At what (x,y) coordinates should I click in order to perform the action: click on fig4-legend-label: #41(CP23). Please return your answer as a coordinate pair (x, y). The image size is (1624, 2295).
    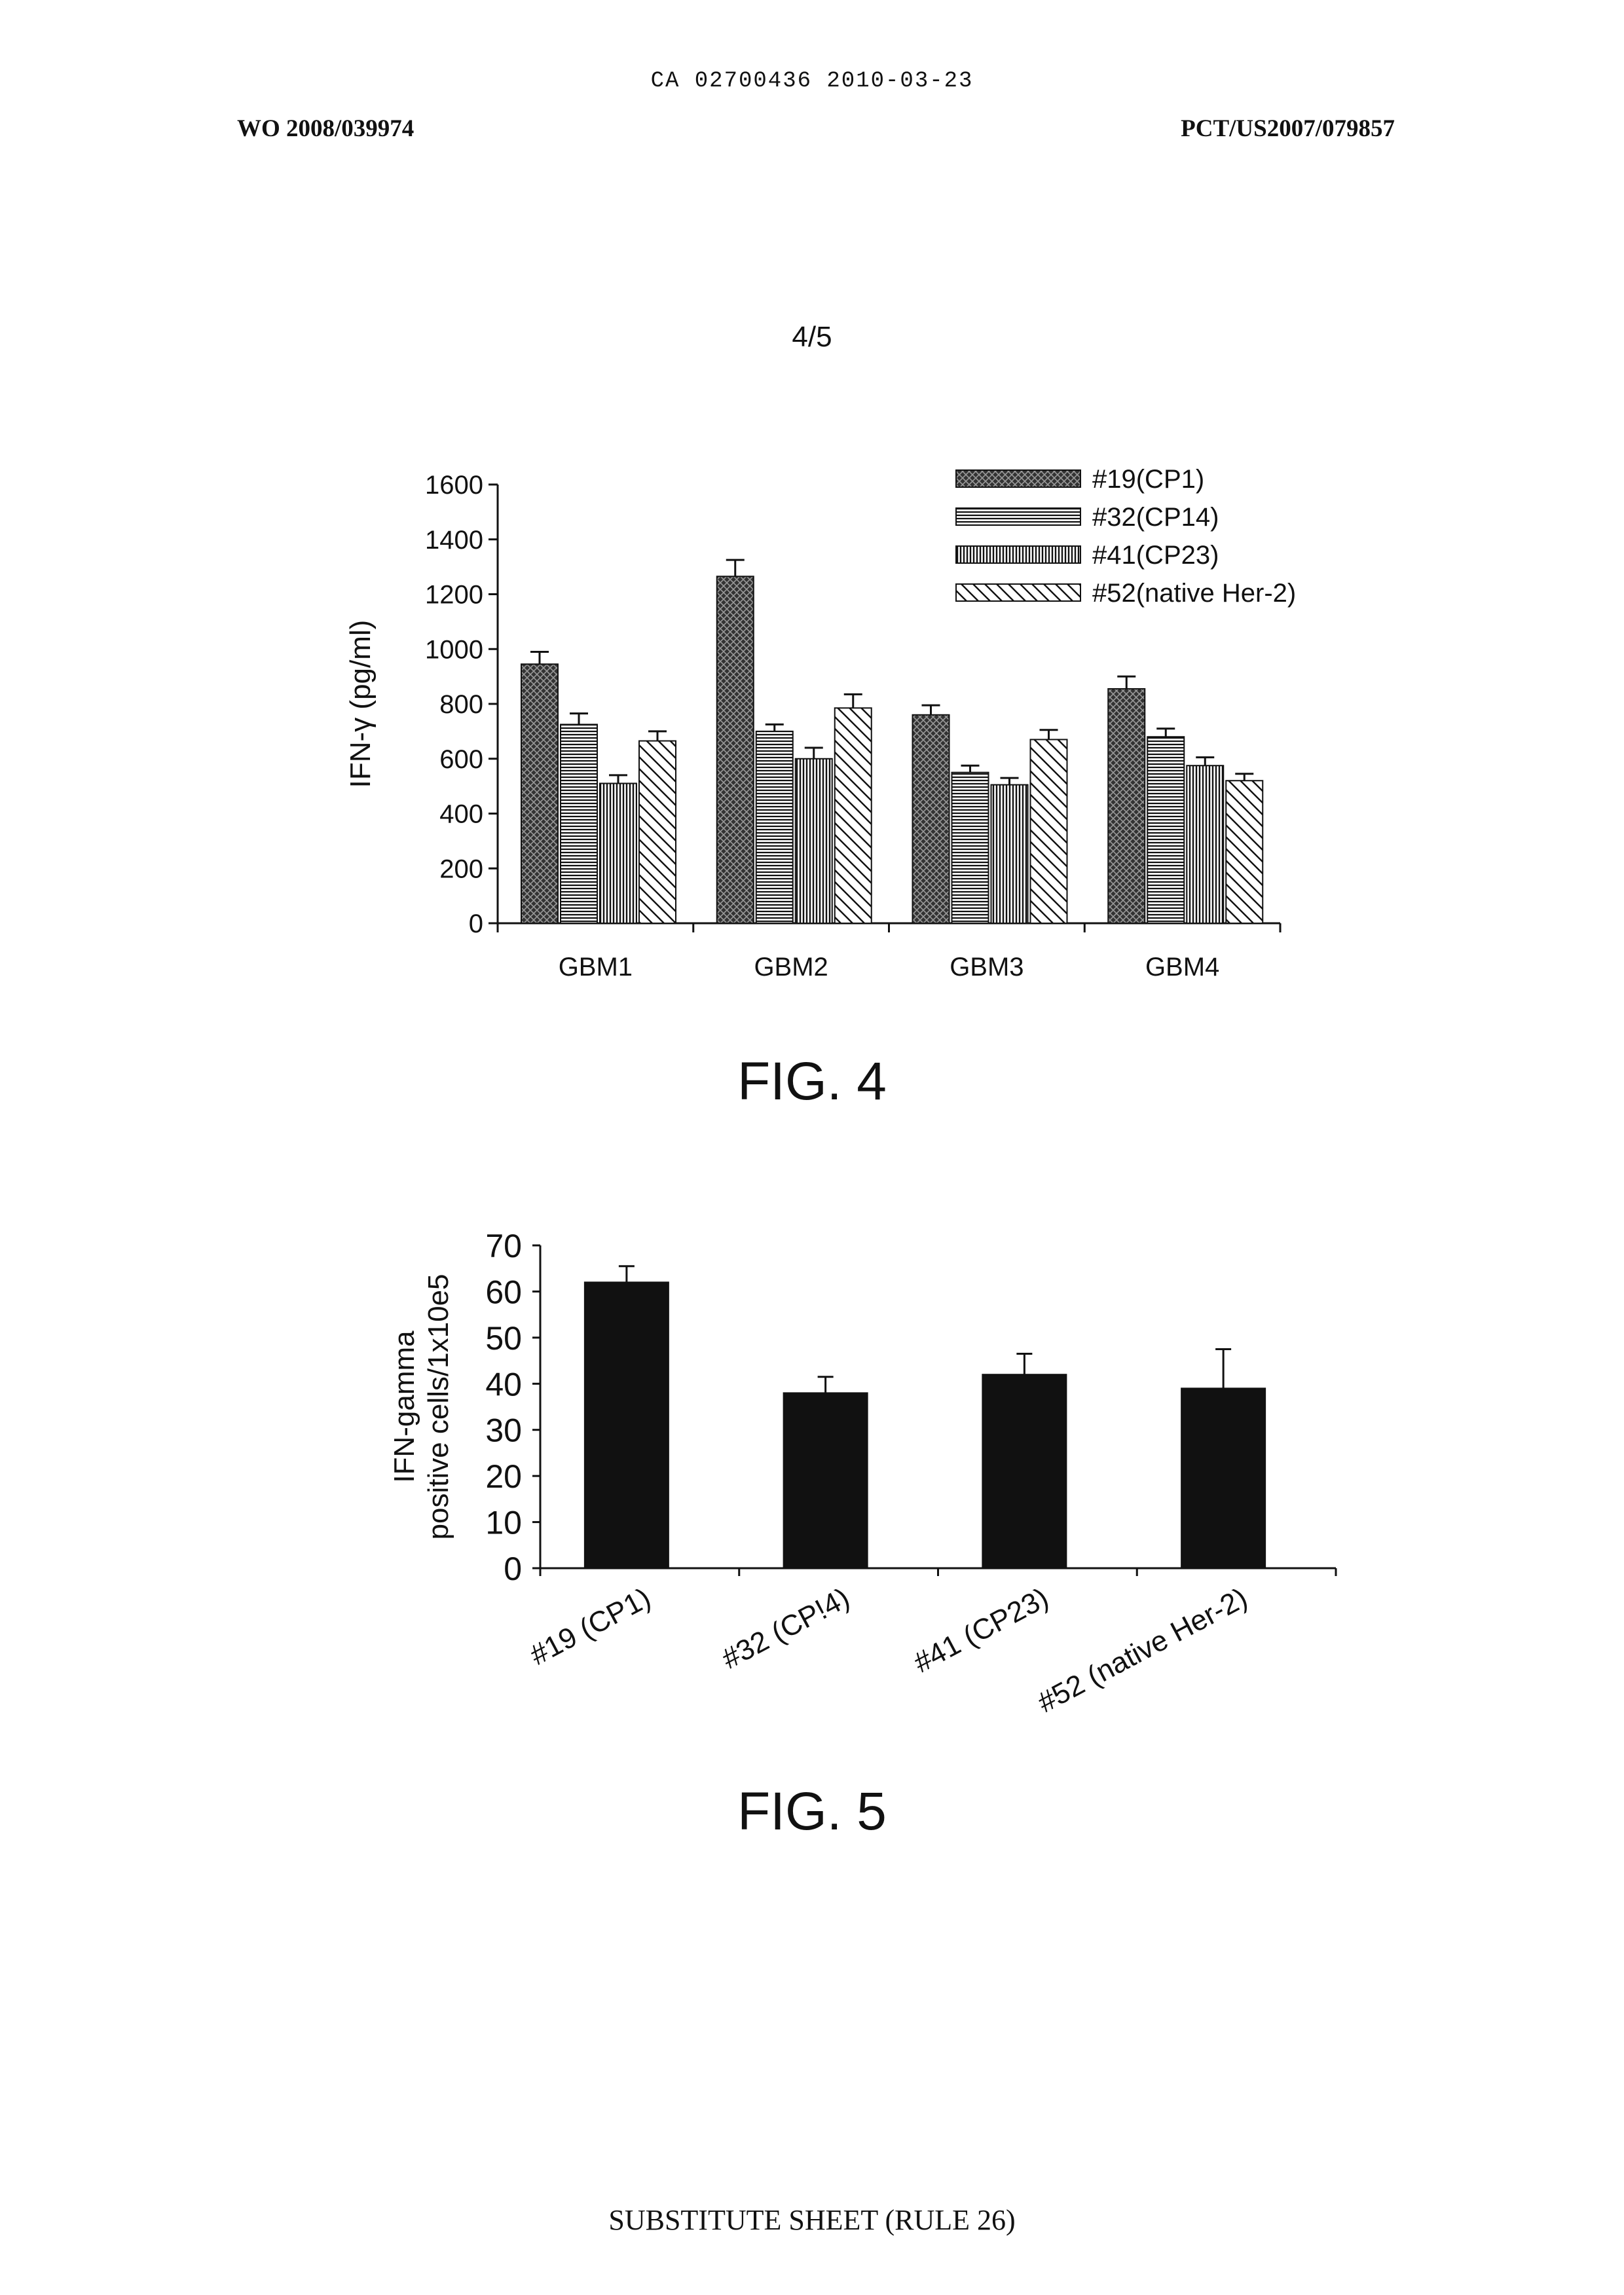
    Looking at the image, I should click on (1155, 555).